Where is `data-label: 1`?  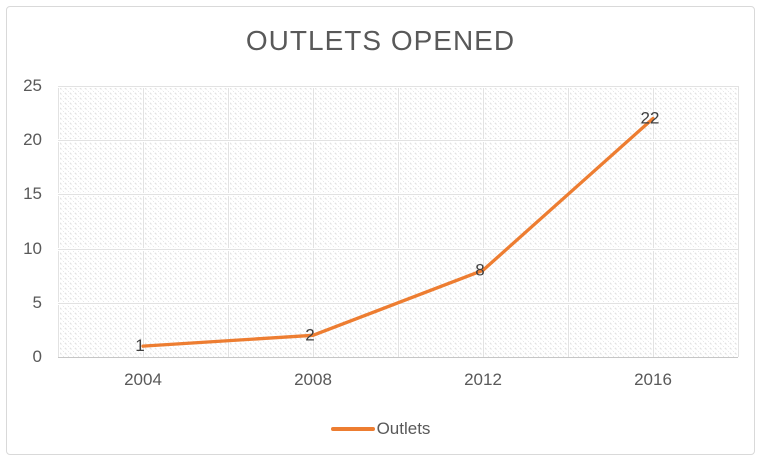
data-label: 1 is located at coordinates (139, 345).